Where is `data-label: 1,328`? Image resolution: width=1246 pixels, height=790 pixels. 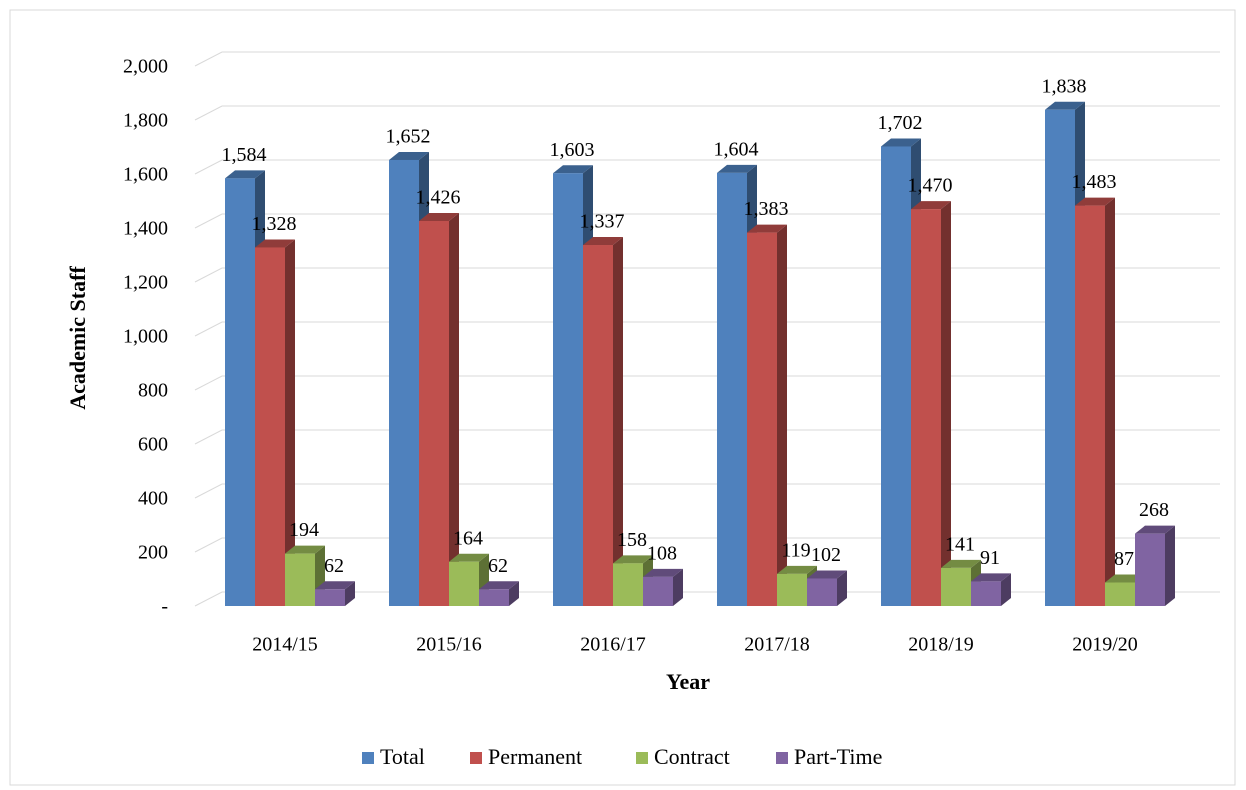
data-label: 1,328 is located at coordinates (274, 224).